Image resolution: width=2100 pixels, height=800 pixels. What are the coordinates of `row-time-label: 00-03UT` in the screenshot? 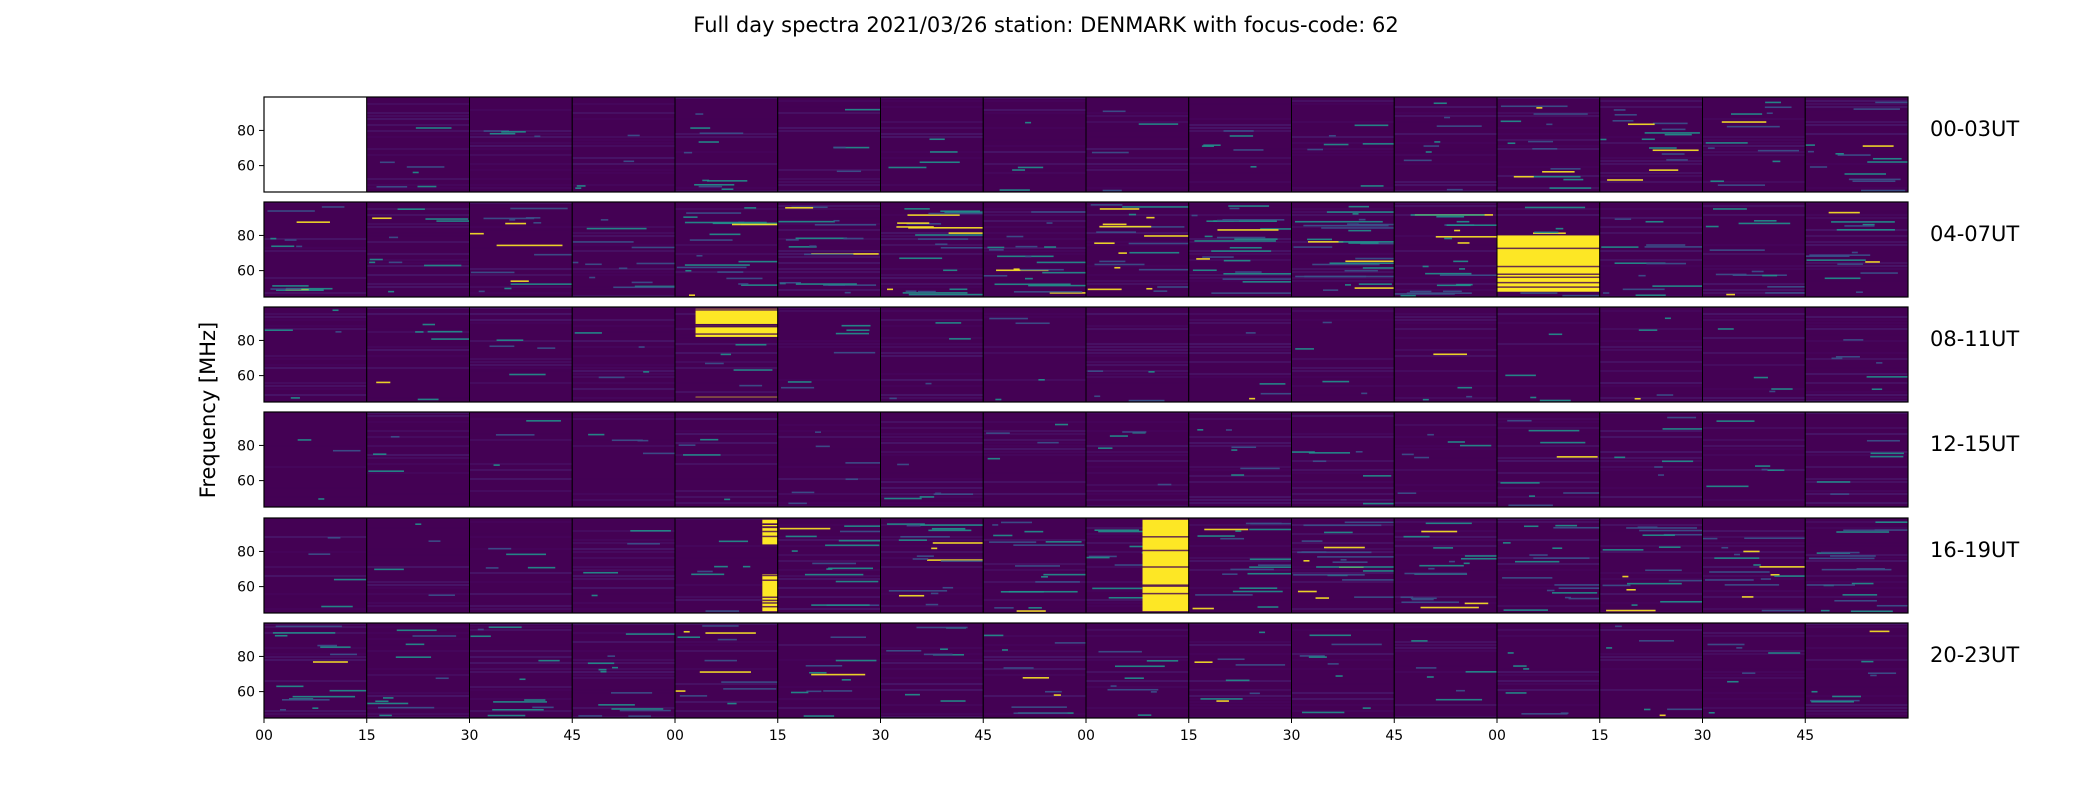 It's located at (1974, 129).